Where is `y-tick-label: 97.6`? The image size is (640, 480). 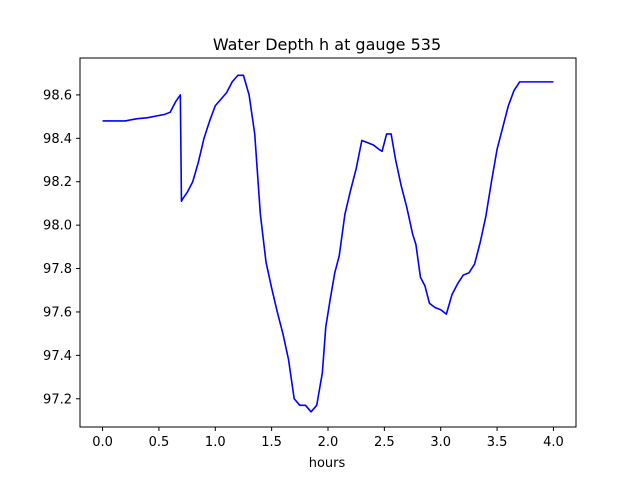
y-tick-label: 97.6 is located at coordinates (57, 312).